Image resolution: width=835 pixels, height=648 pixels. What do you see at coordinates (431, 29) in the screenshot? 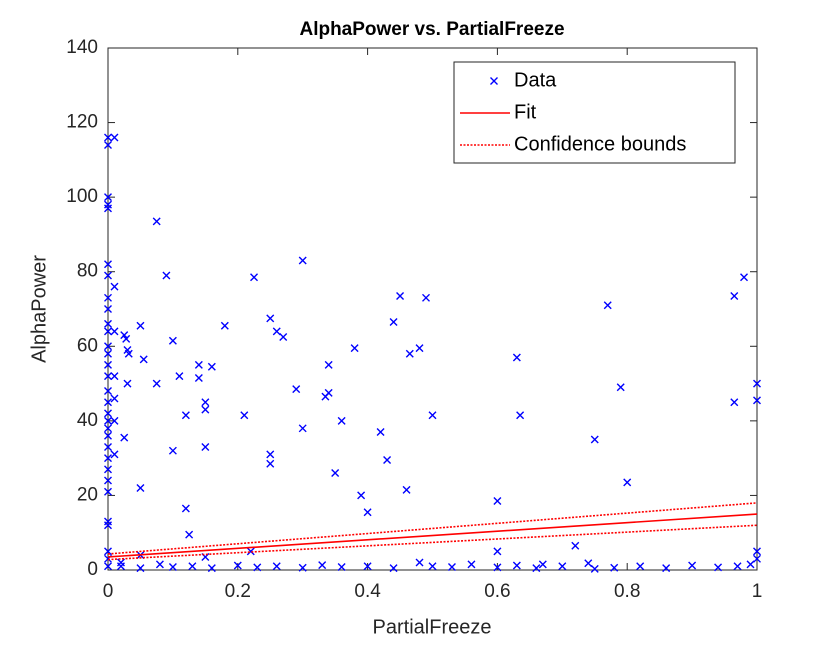
I see `chart-title: AlphaPower vs. PartialFreeze` at bounding box center [431, 29].